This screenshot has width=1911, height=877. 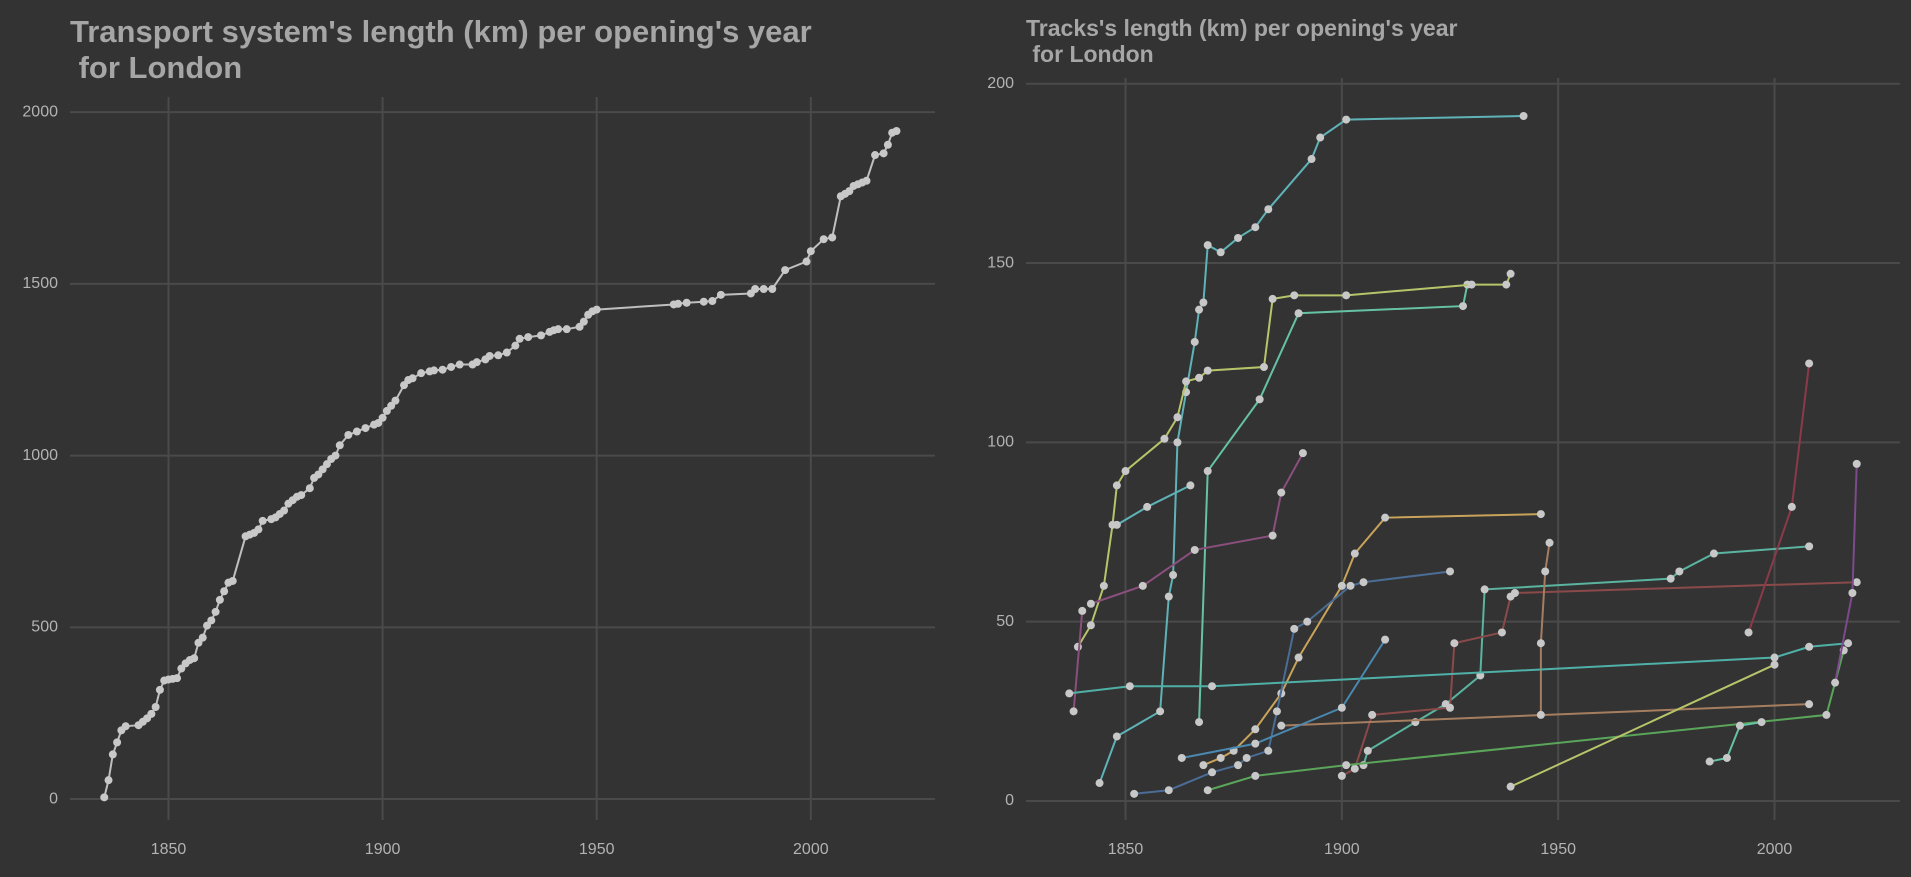 I want to click on y-tick-label: 50, so click(x=1005, y=621).